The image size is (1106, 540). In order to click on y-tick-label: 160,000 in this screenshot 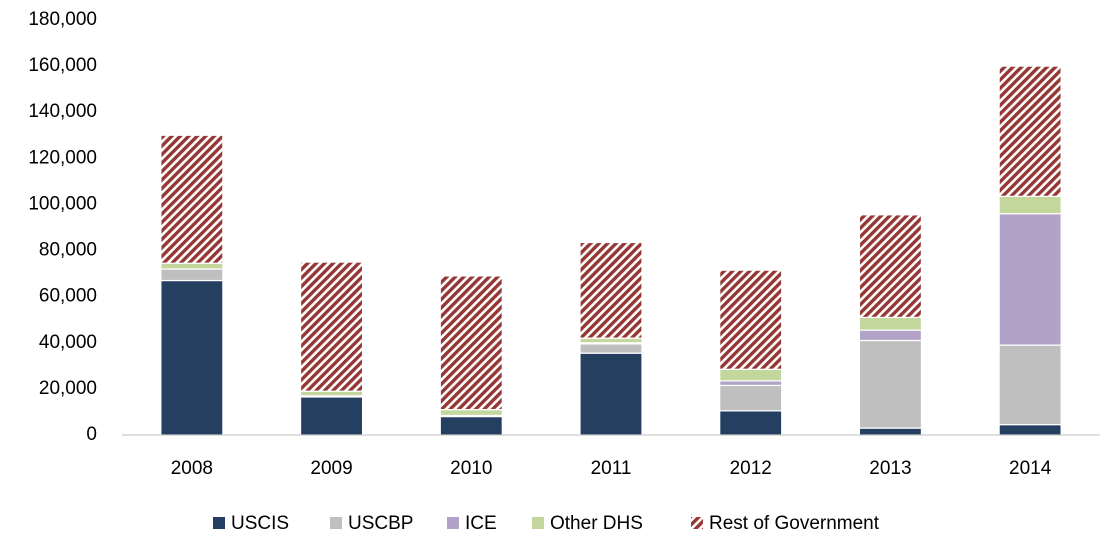, I will do `click(62, 65)`.